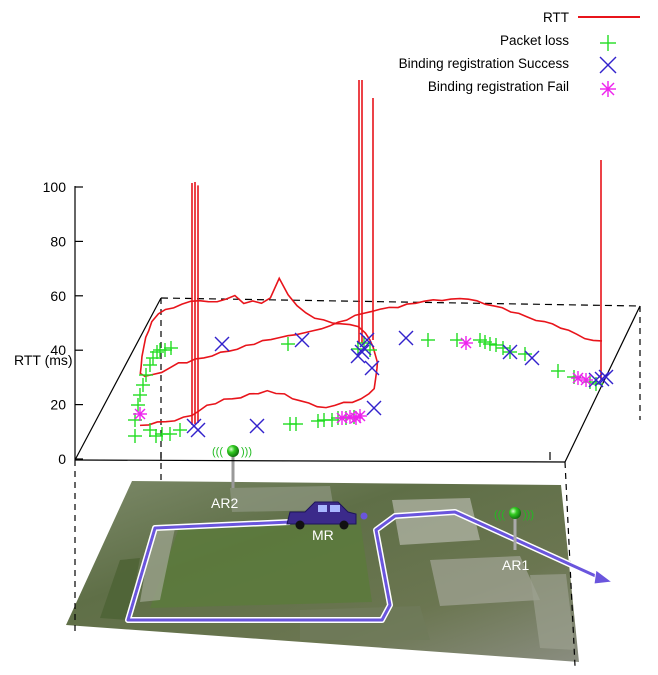 This screenshot has width=658, height=675. What do you see at coordinates (534, 40) in the screenshot?
I see `legend-label-packet-loss: Packet loss` at bounding box center [534, 40].